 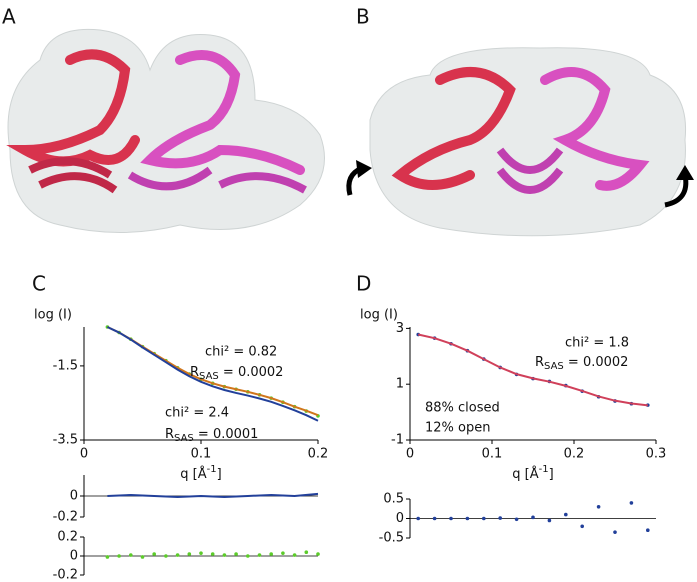 What do you see at coordinates (39, 284) in the screenshot?
I see `panel-label: C` at bounding box center [39, 284].